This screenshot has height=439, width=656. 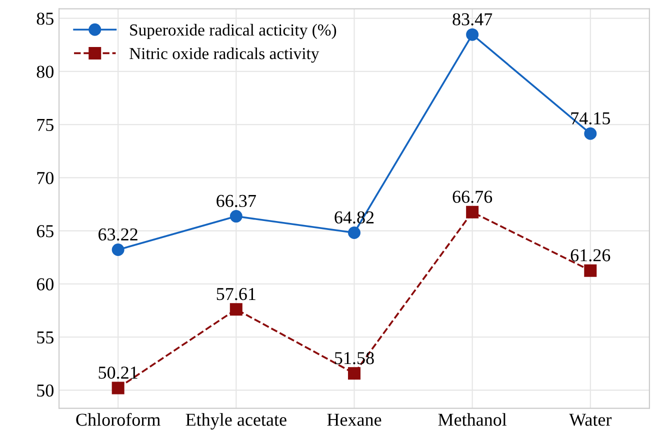 What do you see at coordinates (45, 390) in the screenshot?
I see `y-tick-label: 50` at bounding box center [45, 390].